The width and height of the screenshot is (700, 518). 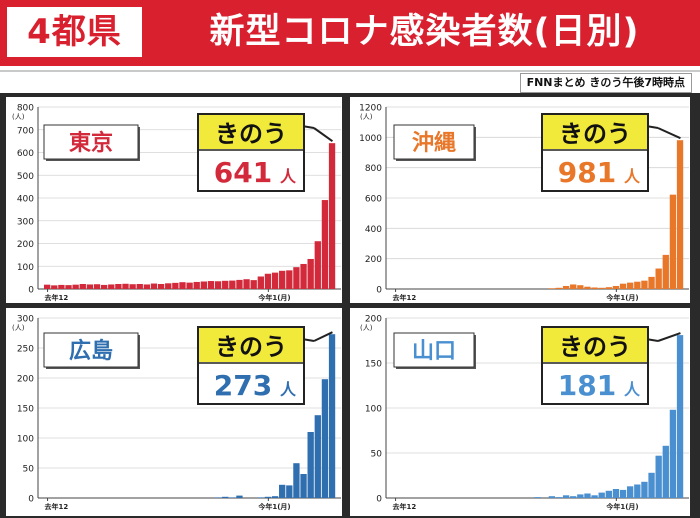 What do you see at coordinates (587, 385) in the screenshot?
I see `callout-value: 181` at bounding box center [587, 385].